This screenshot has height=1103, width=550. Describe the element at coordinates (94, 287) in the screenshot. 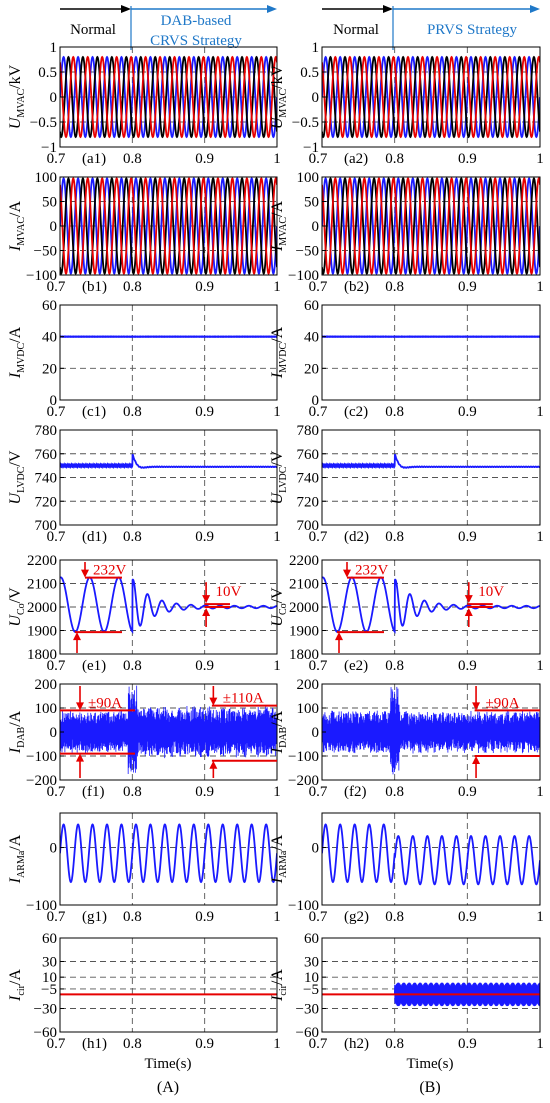

I see `panel-label: (b1)` at that location.